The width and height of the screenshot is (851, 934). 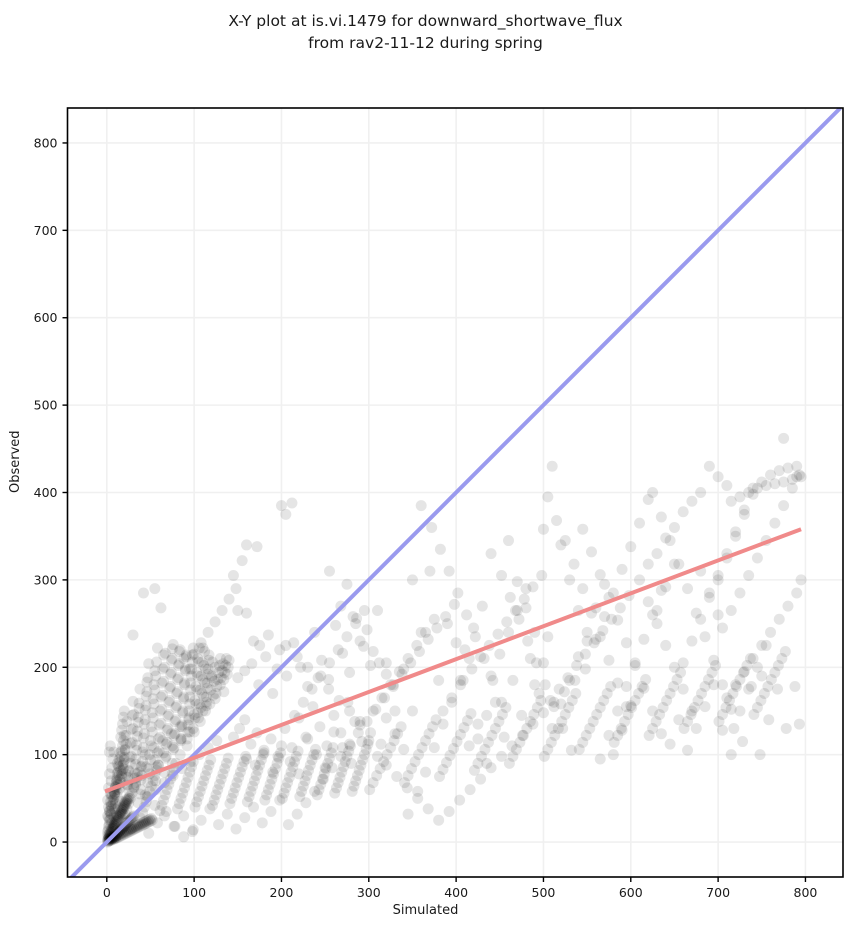 What do you see at coordinates (425, 910) in the screenshot?
I see `x-axis-label: Simulated` at bounding box center [425, 910].